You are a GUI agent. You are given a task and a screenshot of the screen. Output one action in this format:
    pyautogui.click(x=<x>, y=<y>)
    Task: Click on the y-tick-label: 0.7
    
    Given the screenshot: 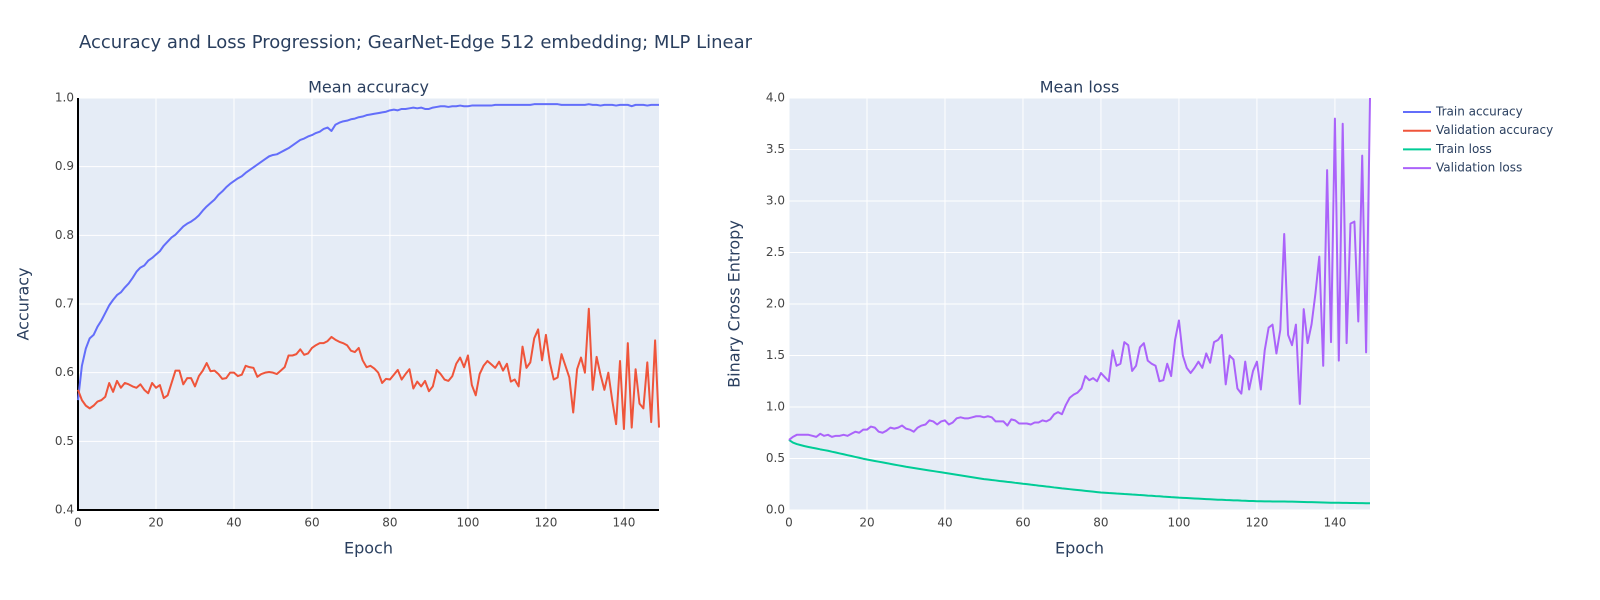 What is the action you would take?
    pyautogui.click(x=64, y=304)
    